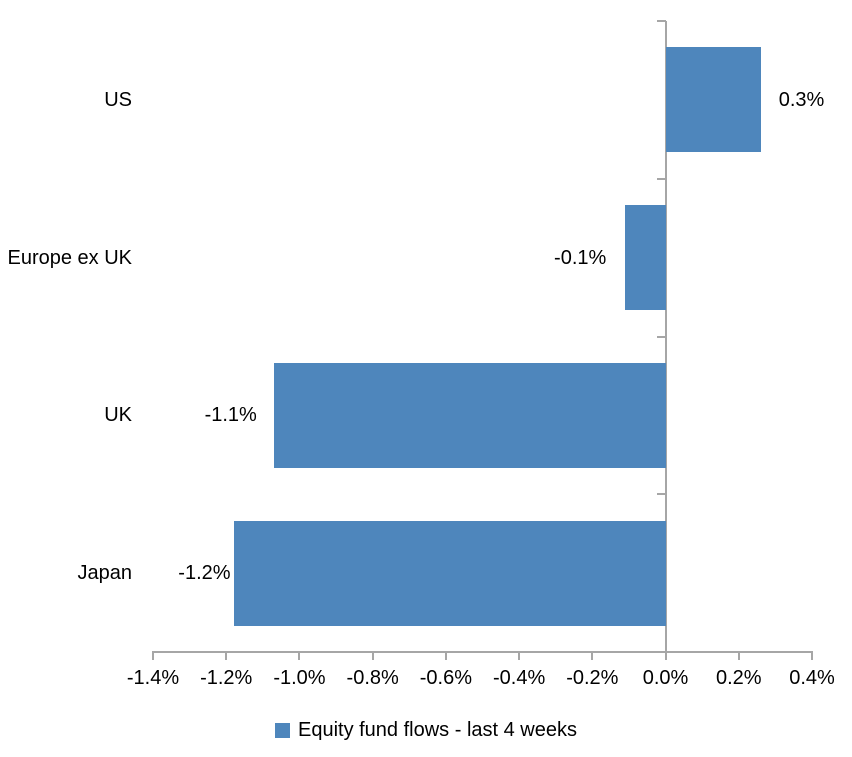 The image size is (852, 757). What do you see at coordinates (437, 730) in the screenshot?
I see `legend-label: Equity fund flows - last 4 weeks` at bounding box center [437, 730].